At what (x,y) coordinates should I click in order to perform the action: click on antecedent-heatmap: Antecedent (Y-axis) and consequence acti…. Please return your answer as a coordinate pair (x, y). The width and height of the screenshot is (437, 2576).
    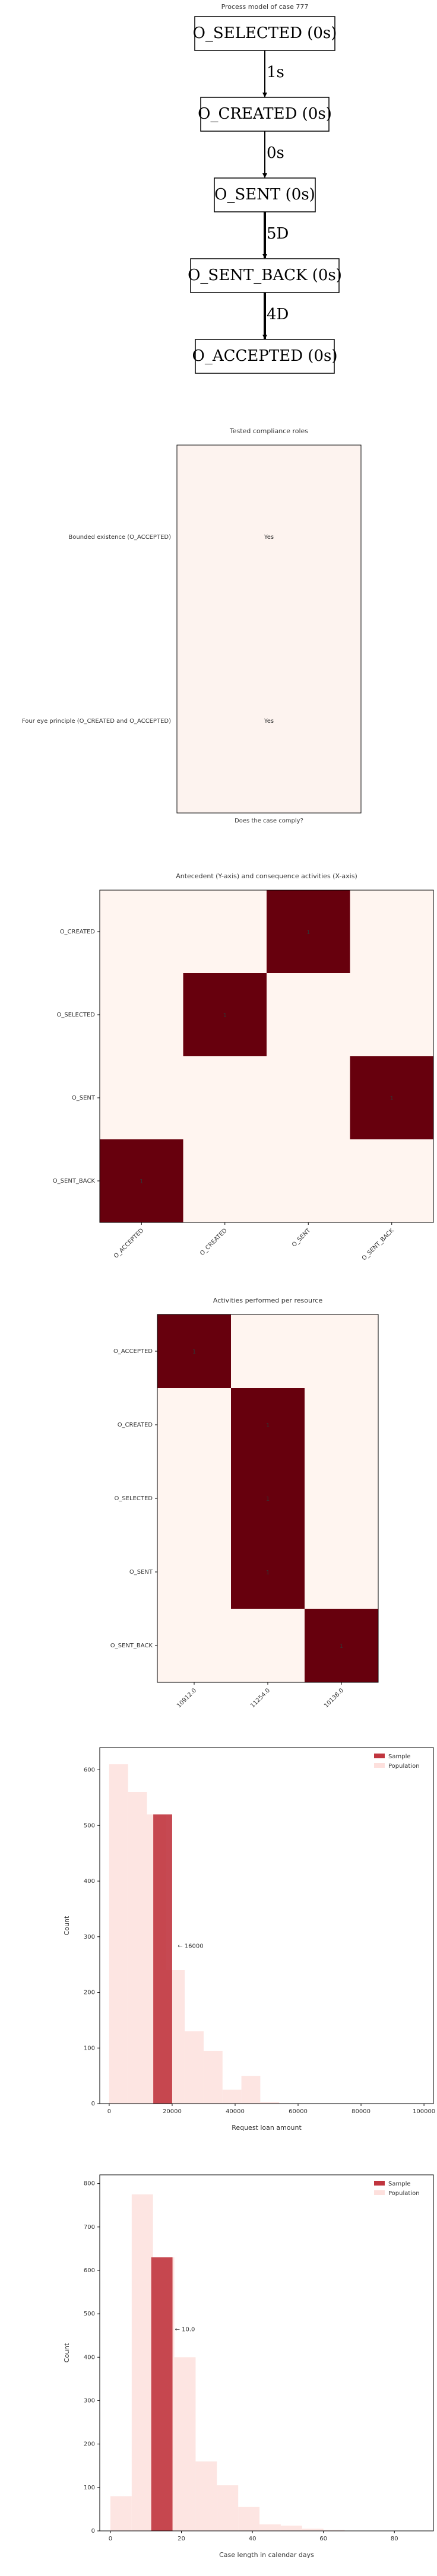
    Looking at the image, I should click on (243, 1067).